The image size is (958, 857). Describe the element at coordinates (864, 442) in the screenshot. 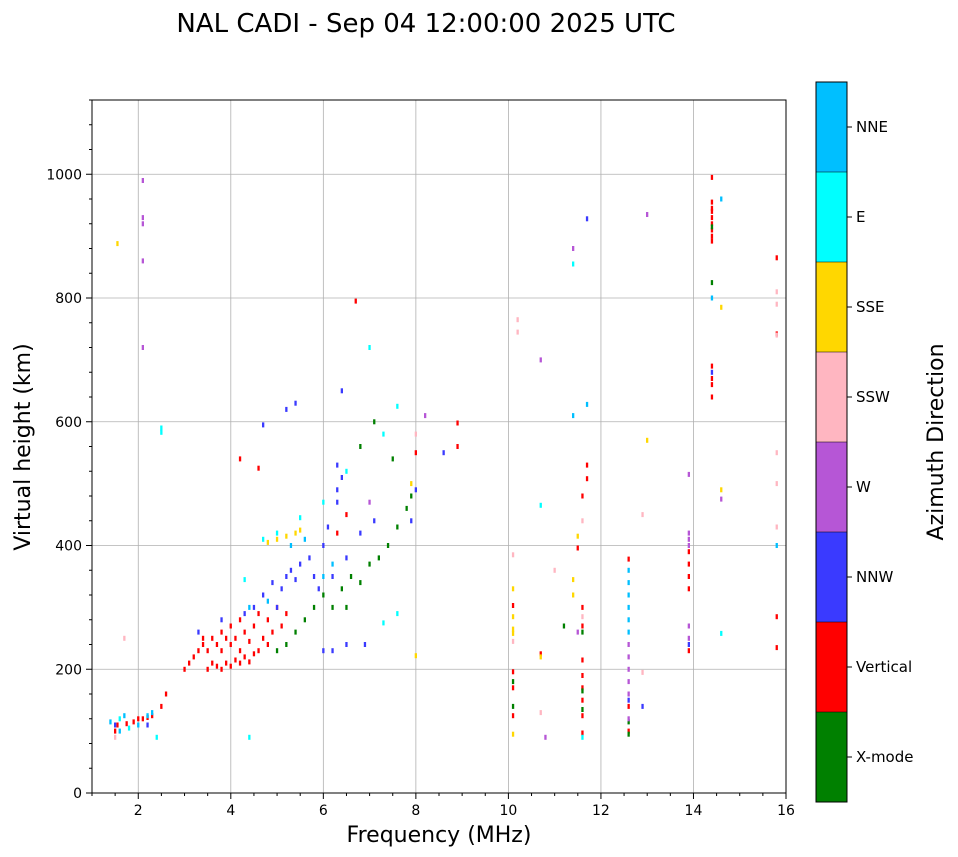

I see `colorbar: X-mode Vertical NNW W SSW SSE E NNE` at that location.